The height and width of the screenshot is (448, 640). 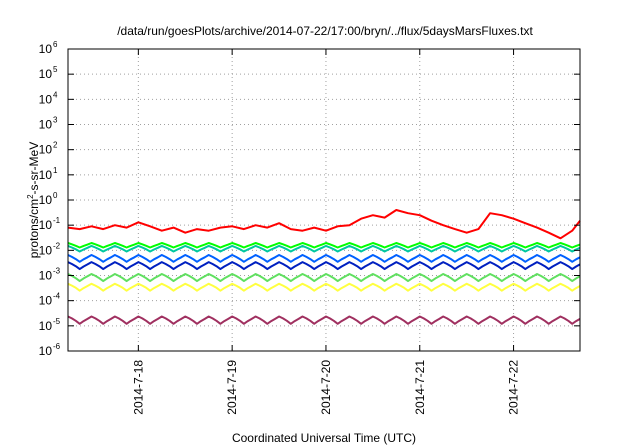 What do you see at coordinates (34, 168) in the screenshot?
I see `y-axis-label-rest: -s-sr-MeV` at bounding box center [34, 168].